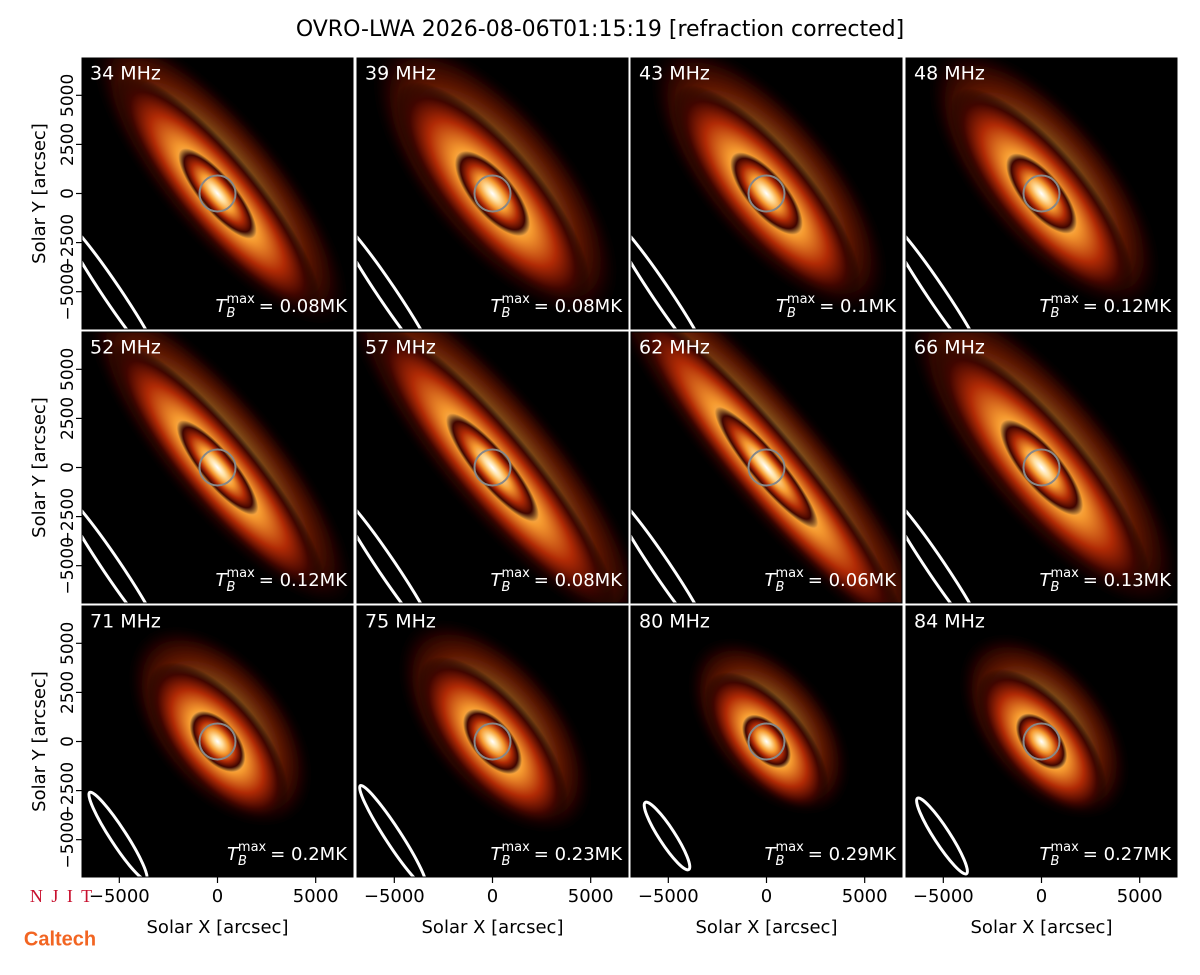  Describe the element at coordinates (1127, 580) in the screenshot. I see `tb-part: = 0.13MK` at that location.